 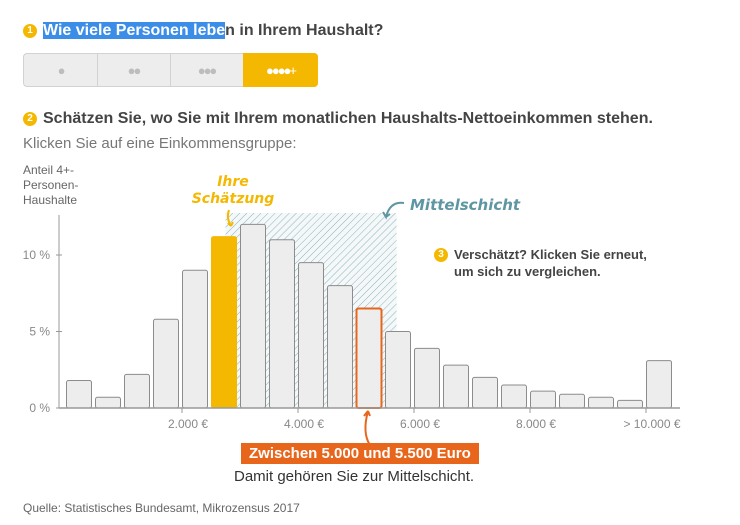 I want to click on person-icon: ●, so click(x=61, y=70).